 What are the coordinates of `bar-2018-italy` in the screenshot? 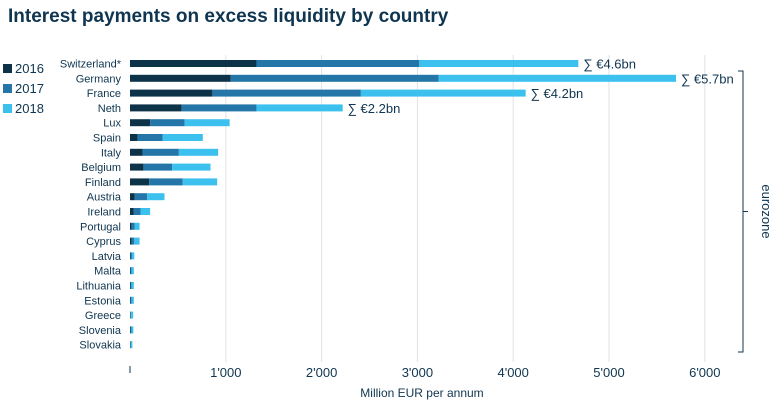 It's located at (198, 152).